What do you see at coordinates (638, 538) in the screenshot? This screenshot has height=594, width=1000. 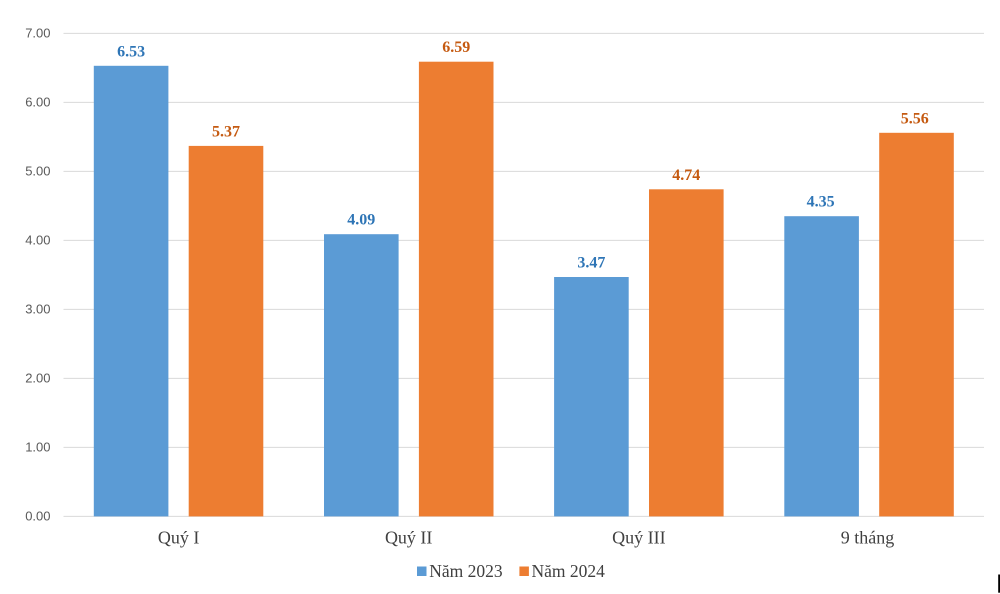 I see `svg-text: Quý III` at bounding box center [638, 538].